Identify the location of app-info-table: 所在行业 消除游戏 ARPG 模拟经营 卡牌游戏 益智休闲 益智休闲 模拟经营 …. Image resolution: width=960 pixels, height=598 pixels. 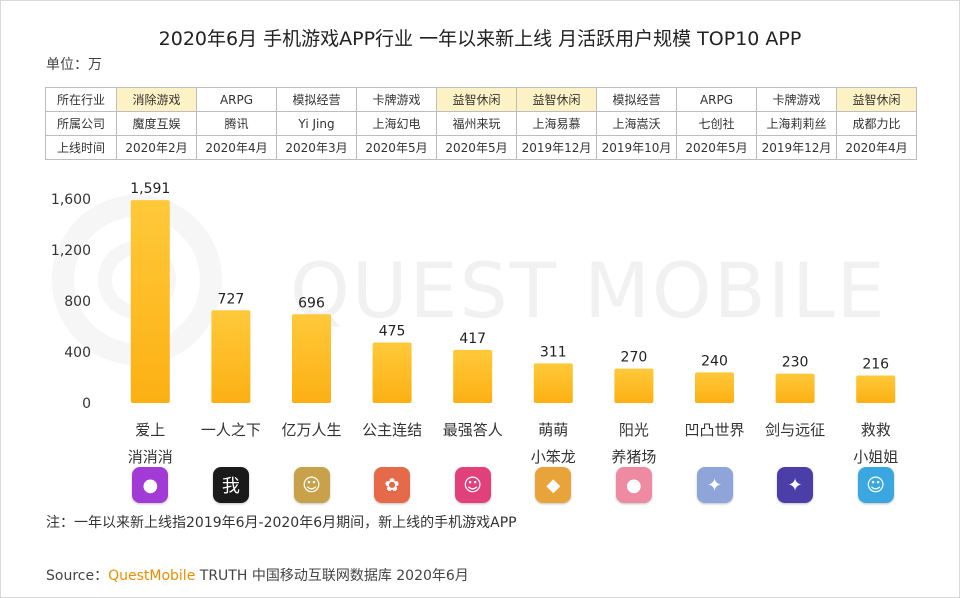
(481, 123).